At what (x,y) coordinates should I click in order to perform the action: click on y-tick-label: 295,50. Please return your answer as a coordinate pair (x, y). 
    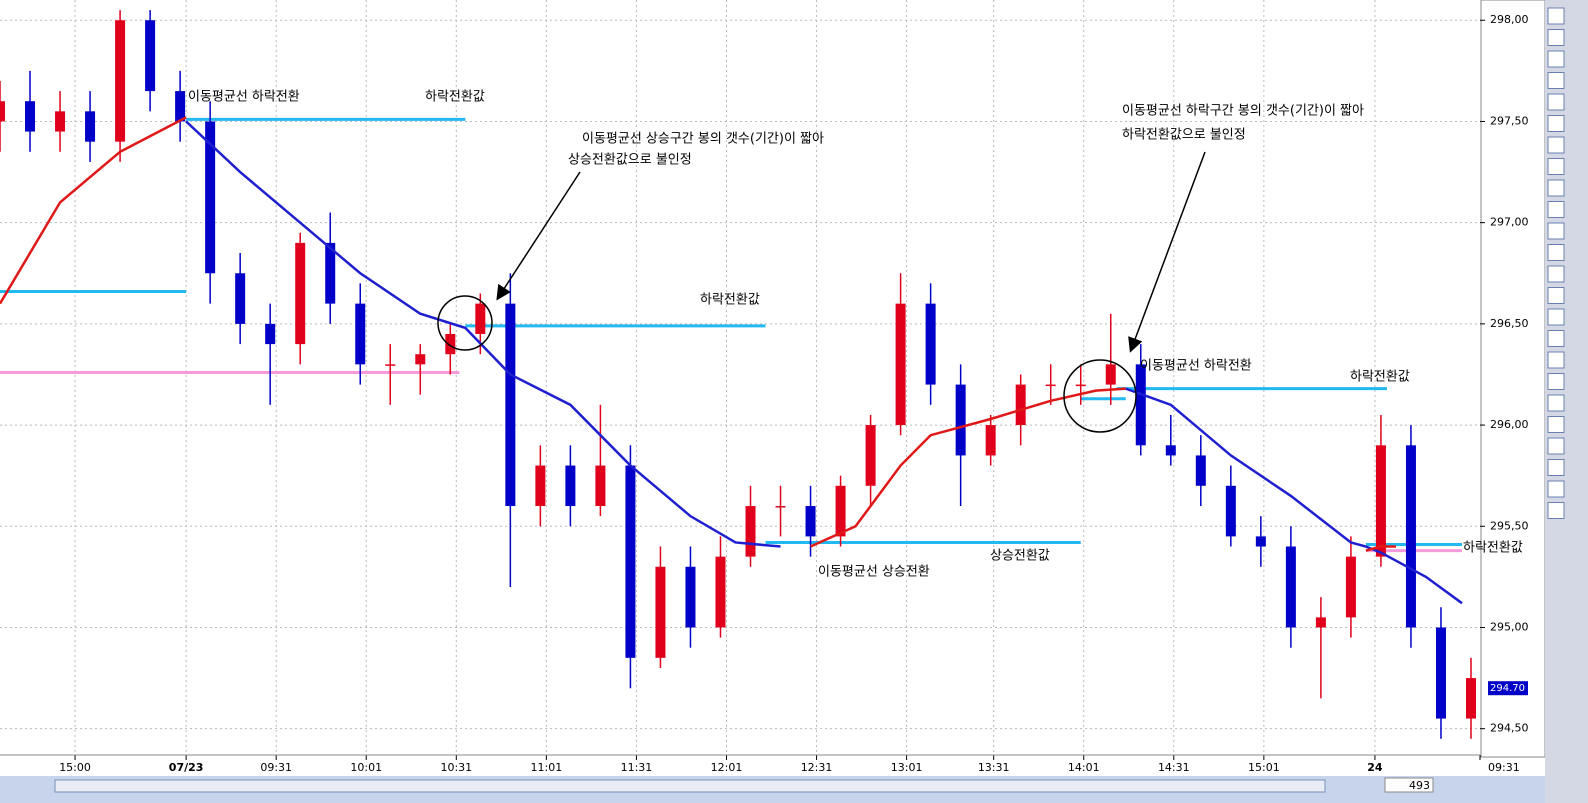
    Looking at the image, I should click on (1509, 525).